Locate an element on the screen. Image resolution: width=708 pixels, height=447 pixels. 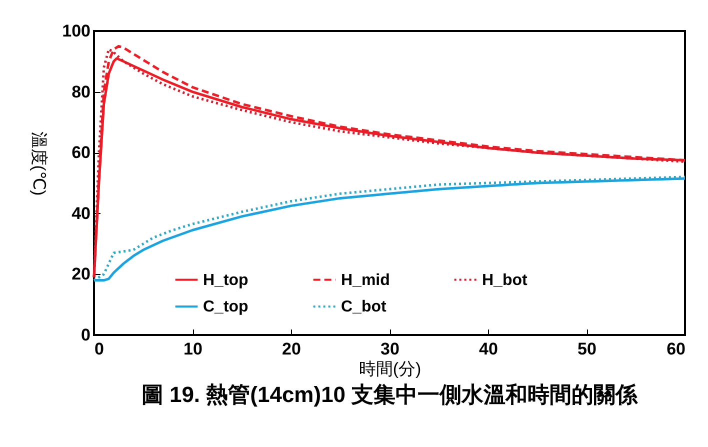
legend-label: C_top is located at coordinates (226, 307).